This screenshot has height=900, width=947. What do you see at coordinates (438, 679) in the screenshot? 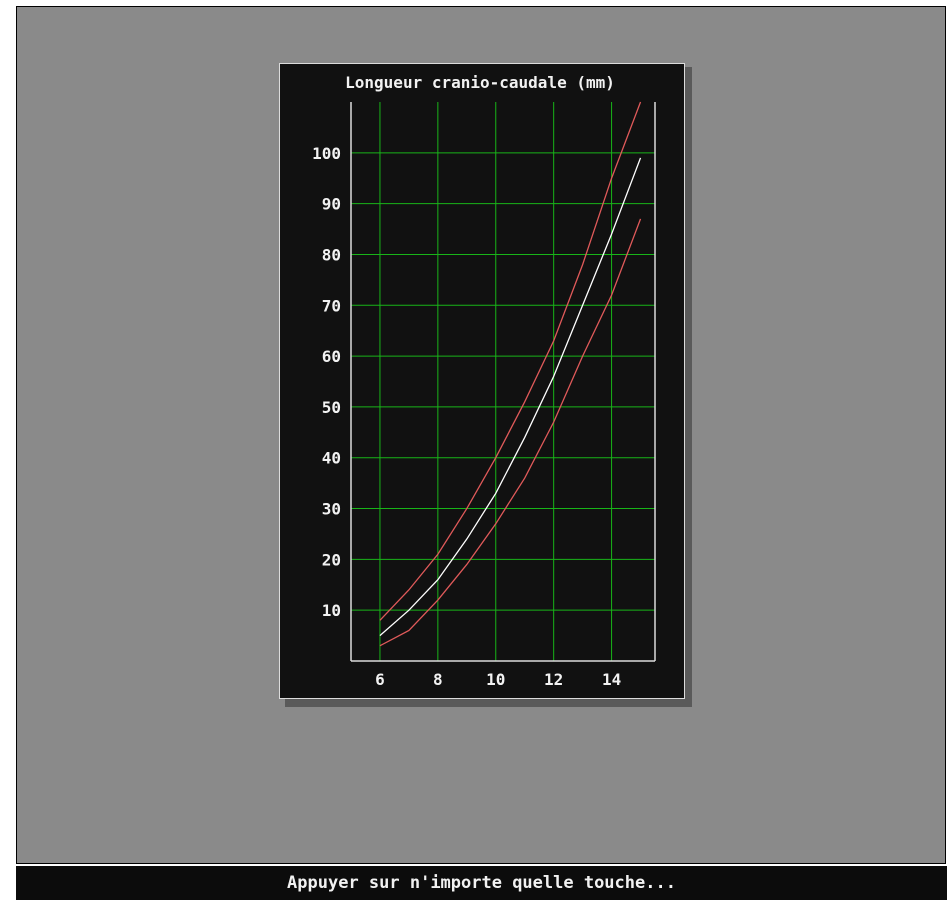
I see `x-tick-label: 8` at bounding box center [438, 679].